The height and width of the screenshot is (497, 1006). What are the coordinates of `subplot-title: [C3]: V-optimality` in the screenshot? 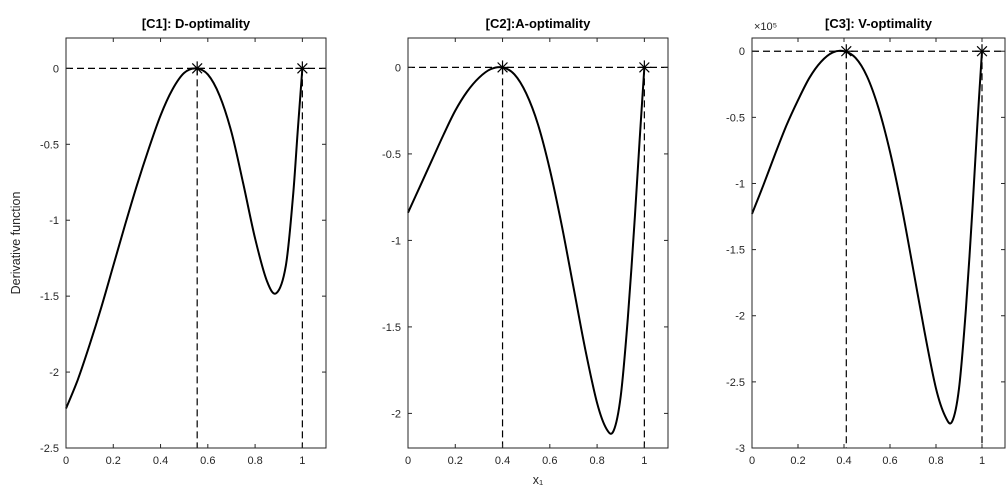 It's located at (879, 23).